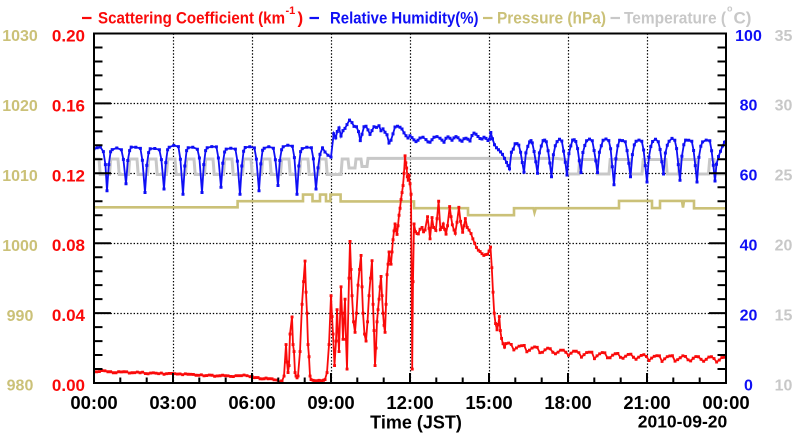 The height and width of the screenshot is (434, 800). What do you see at coordinates (20, 386) in the screenshot?
I see `svg-text: 980` at bounding box center [20, 386].